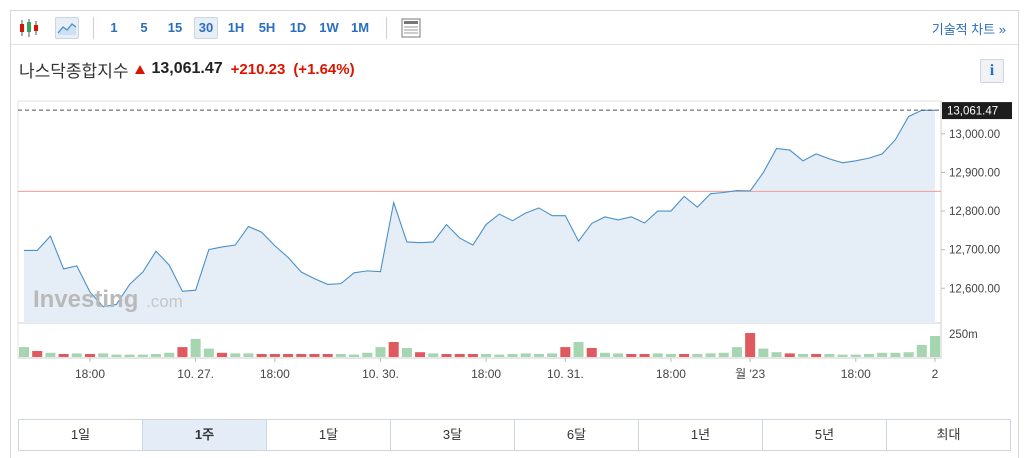 The image size is (1027, 458). What do you see at coordinates (206, 28) in the screenshot?
I see `interval-30min-button: 30` at bounding box center [206, 28].